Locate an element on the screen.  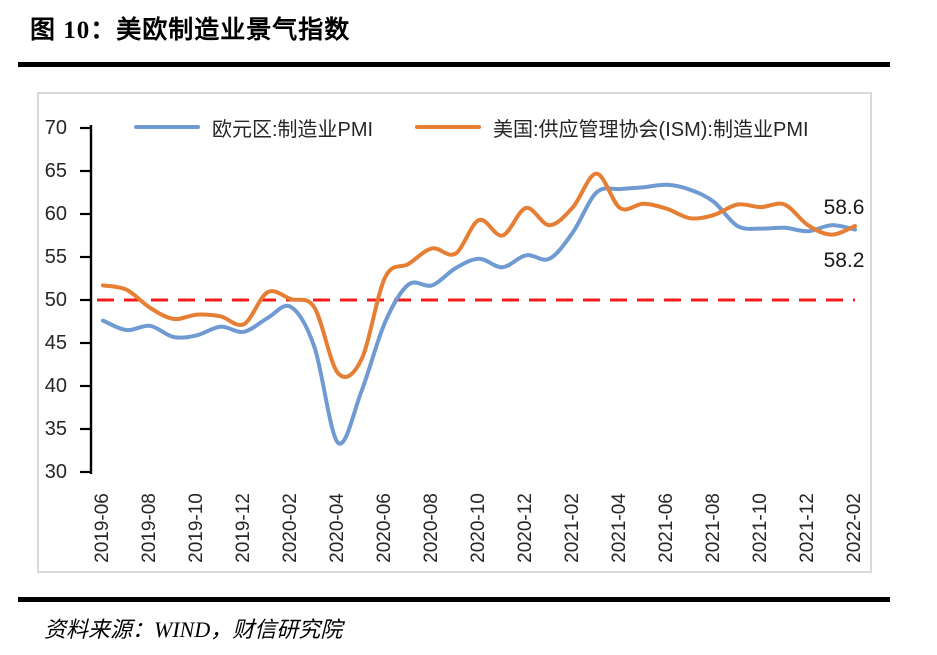
x-tick-label: 2020-06 is located at coordinates (384, 528).